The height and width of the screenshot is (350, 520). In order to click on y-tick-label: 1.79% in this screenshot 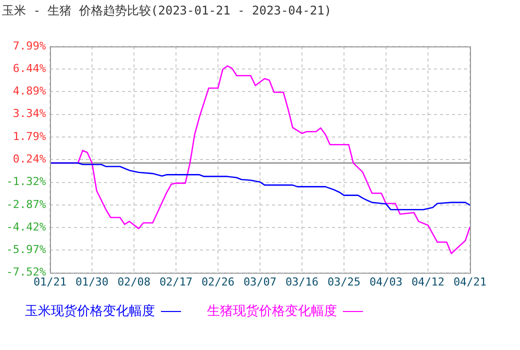, I will do `click(29, 136)`.